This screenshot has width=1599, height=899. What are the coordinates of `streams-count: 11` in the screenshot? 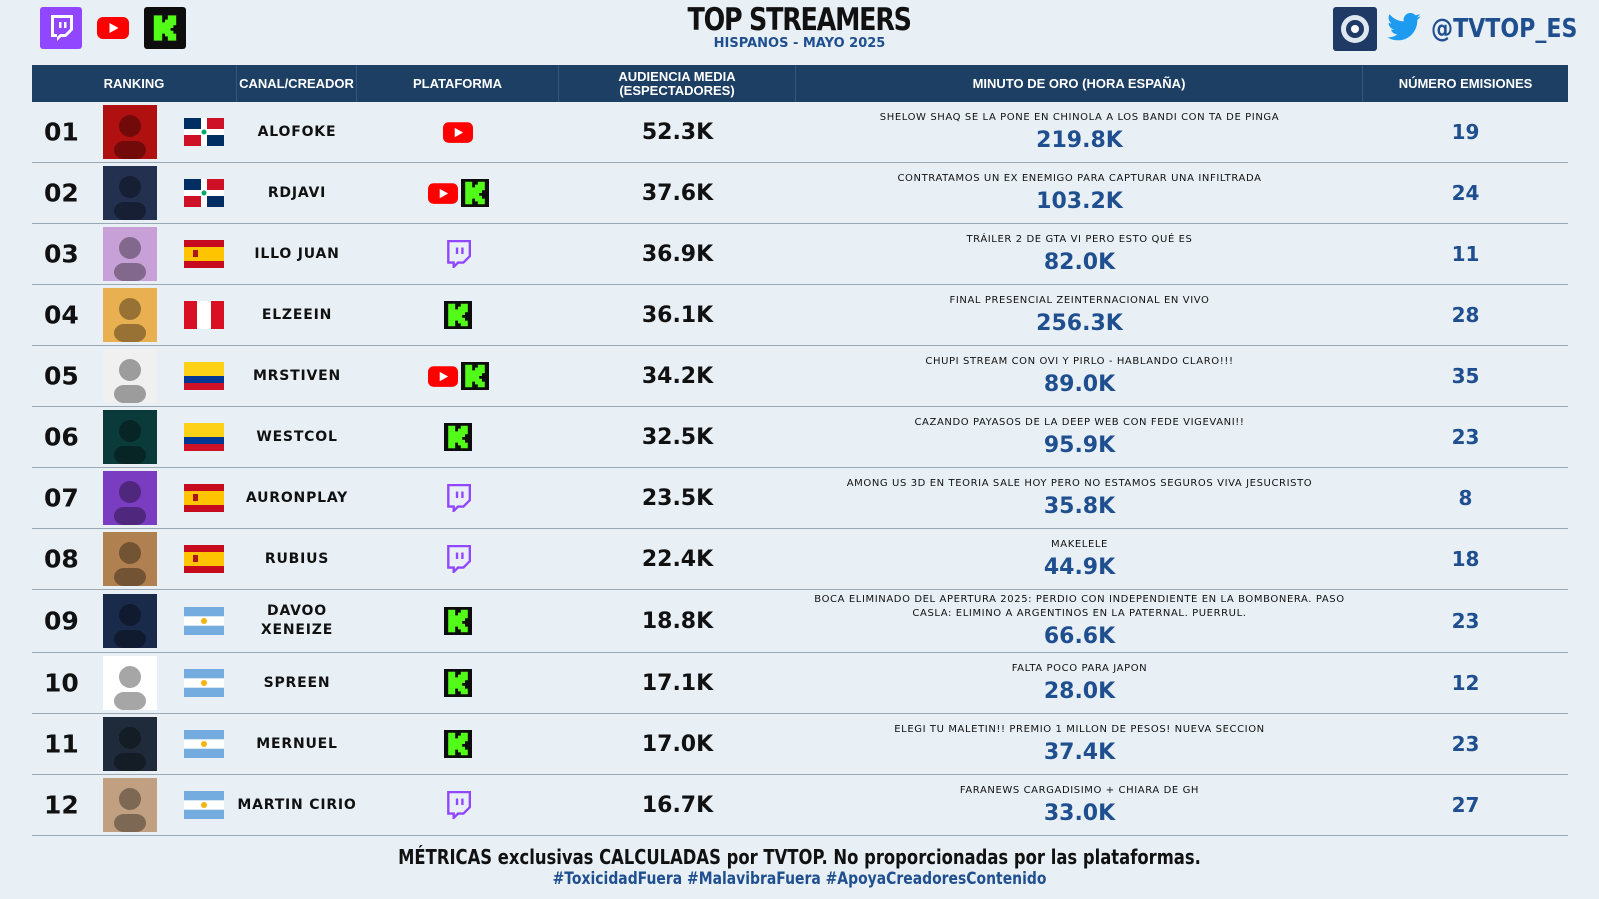 It's located at (1465, 254).